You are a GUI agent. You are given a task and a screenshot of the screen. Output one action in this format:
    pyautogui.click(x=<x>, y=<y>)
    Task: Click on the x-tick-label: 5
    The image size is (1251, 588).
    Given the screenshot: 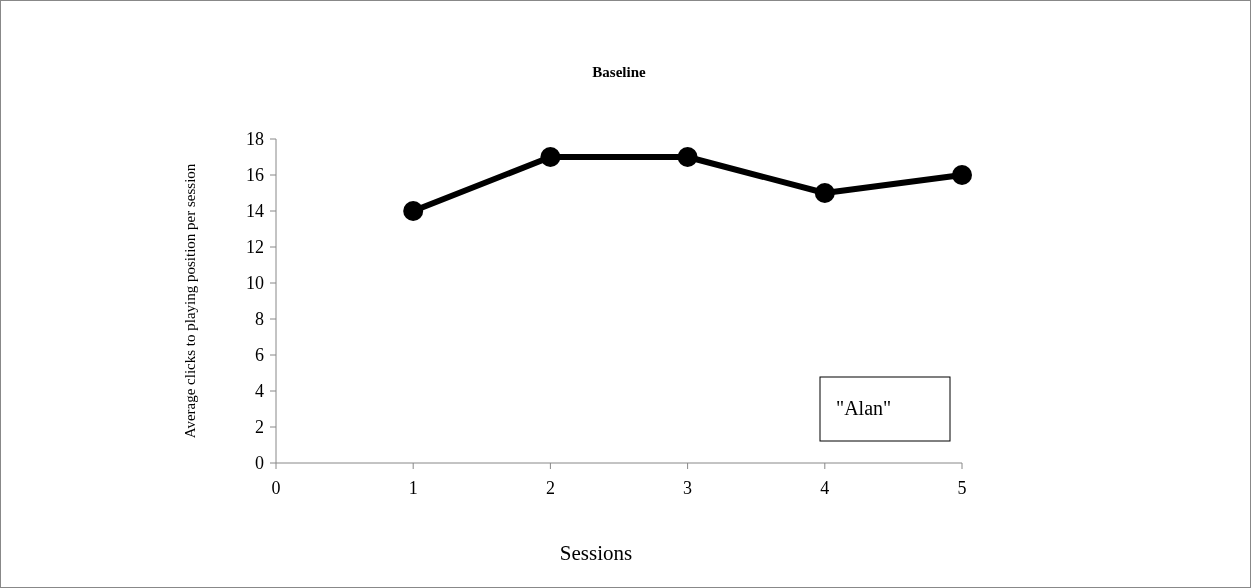 What is the action you would take?
    pyautogui.click(x=962, y=488)
    